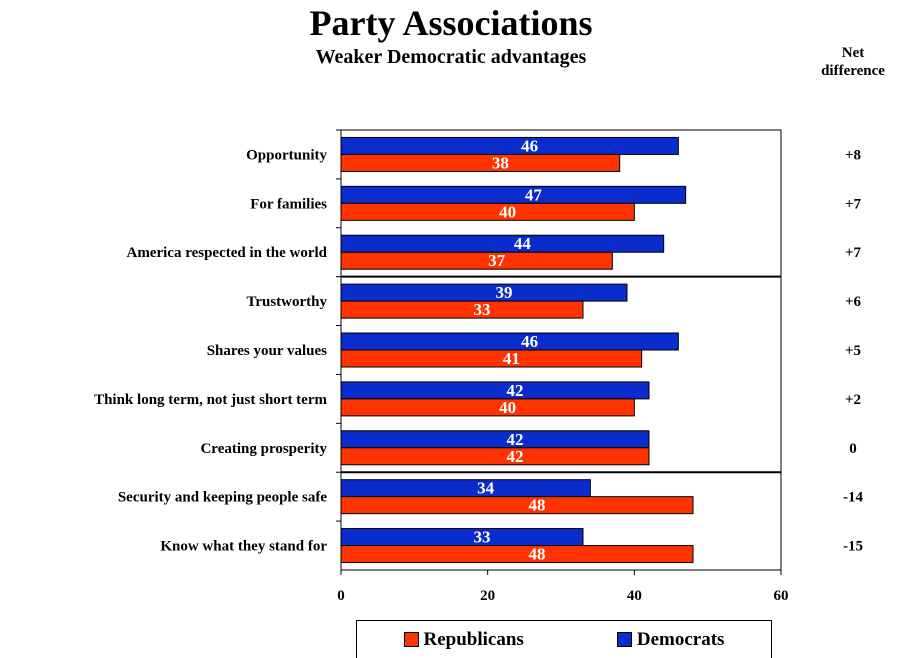 This screenshot has width=902, height=658. What do you see at coordinates (482, 309) in the screenshot?
I see `data-label-republicans-trustworthy: 33` at bounding box center [482, 309].